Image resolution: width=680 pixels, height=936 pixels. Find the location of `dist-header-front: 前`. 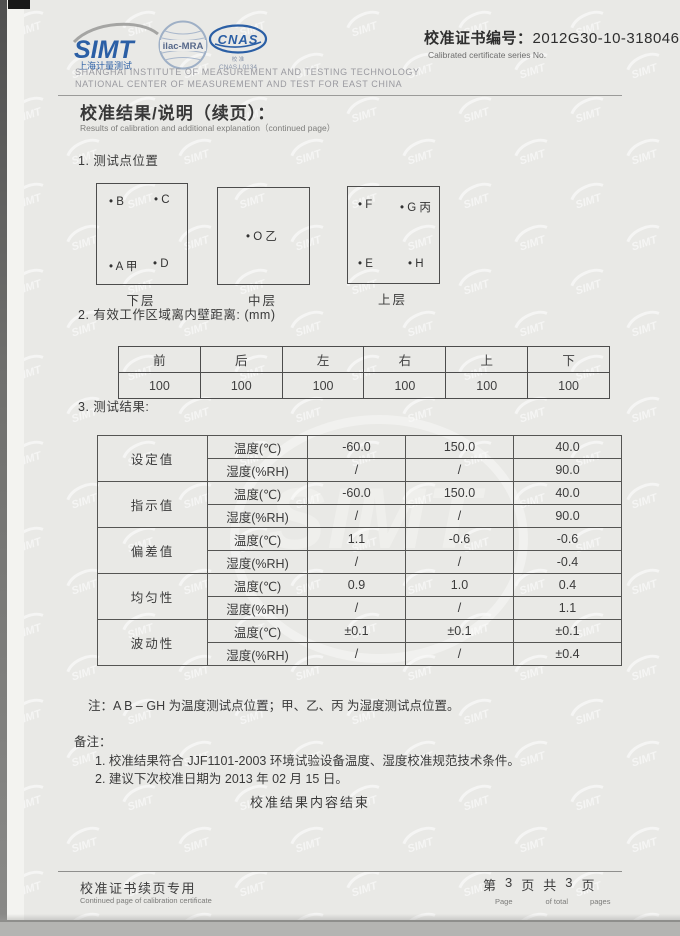

dist-header-front: 前 is located at coordinates (159, 359).